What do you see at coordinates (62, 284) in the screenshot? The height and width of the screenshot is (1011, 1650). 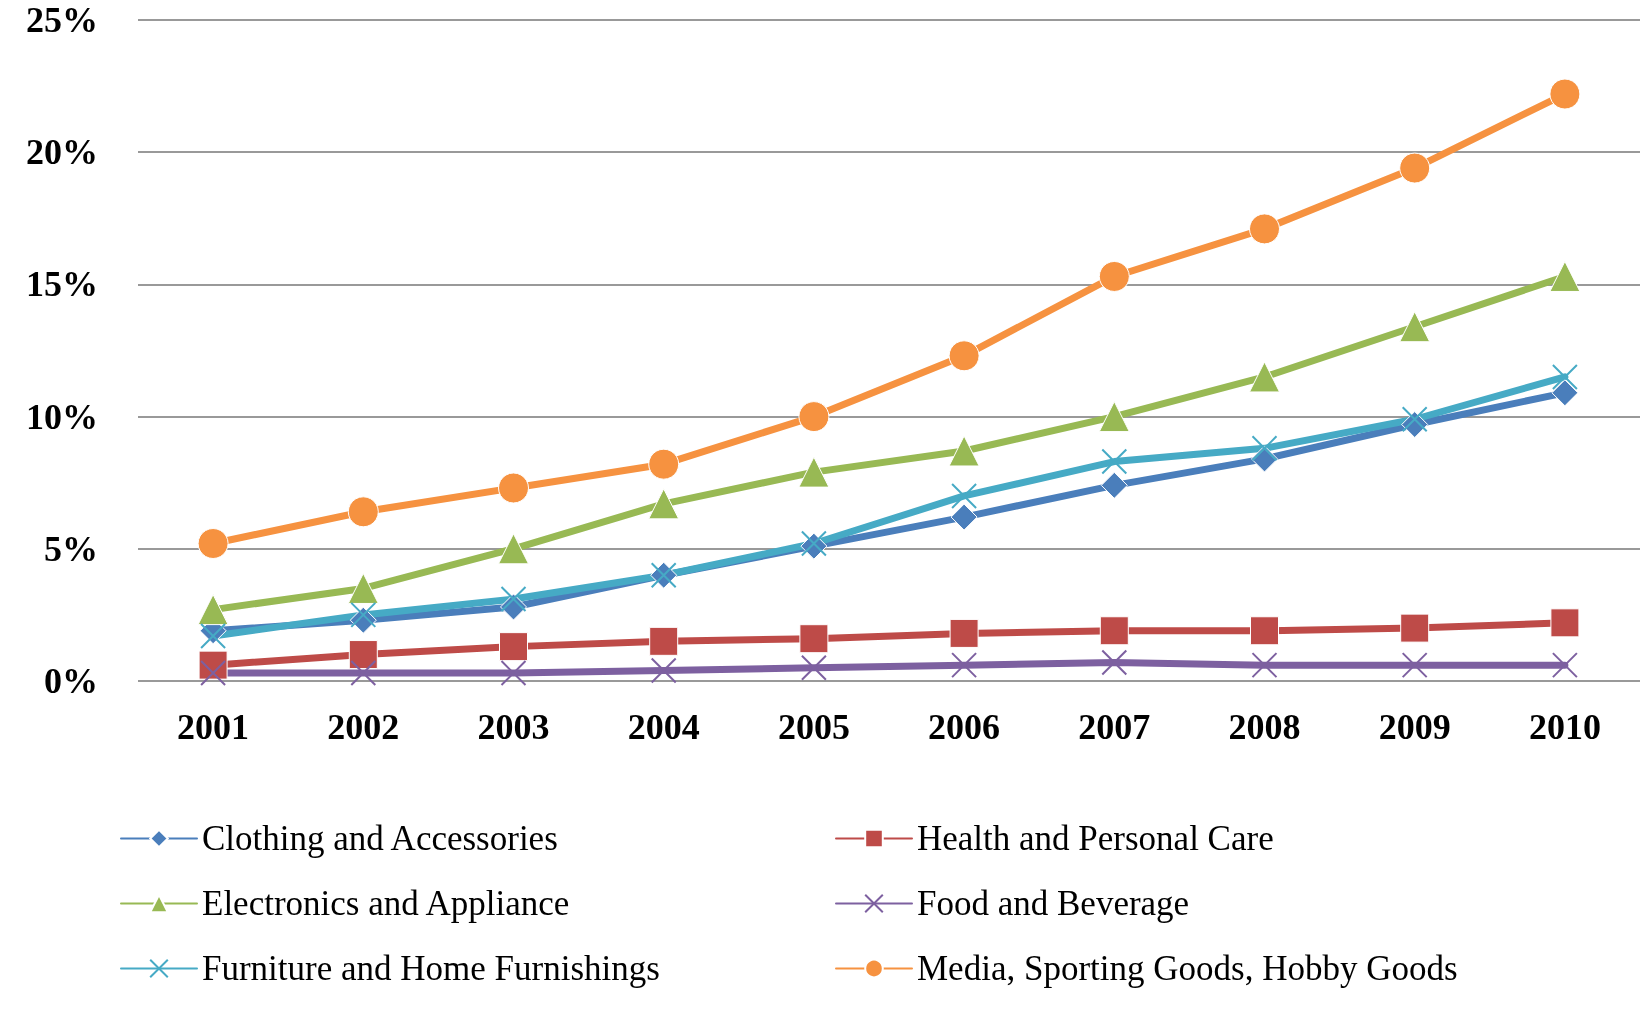 I see `y-tick-label: 15%` at bounding box center [62, 284].